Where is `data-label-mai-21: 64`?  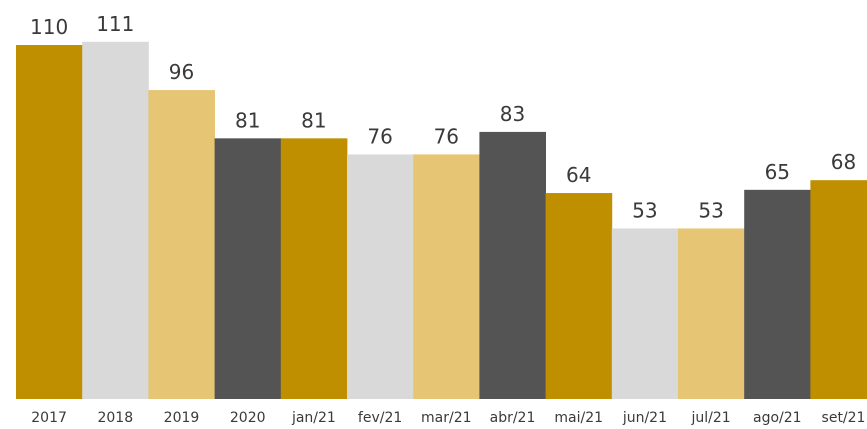 data-label-mai-21: 64 is located at coordinates (578, 175).